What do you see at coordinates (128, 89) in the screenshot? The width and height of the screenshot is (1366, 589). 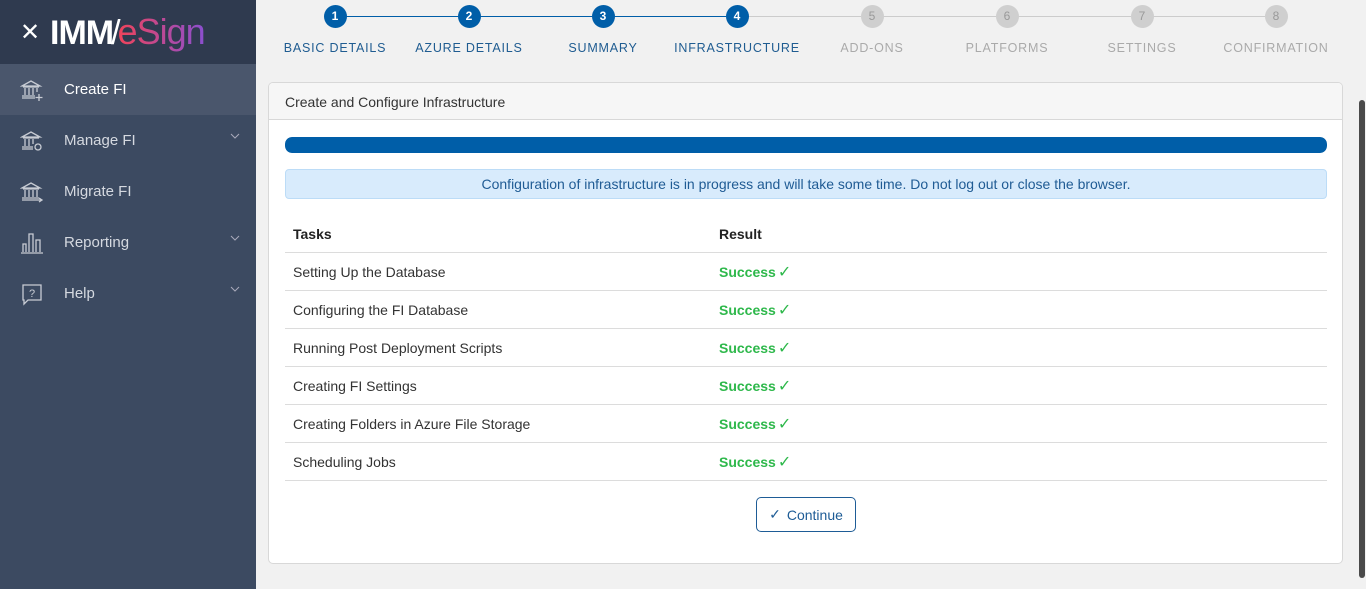 I see `sidebar-item-create-fi: Create FI` at bounding box center [128, 89].